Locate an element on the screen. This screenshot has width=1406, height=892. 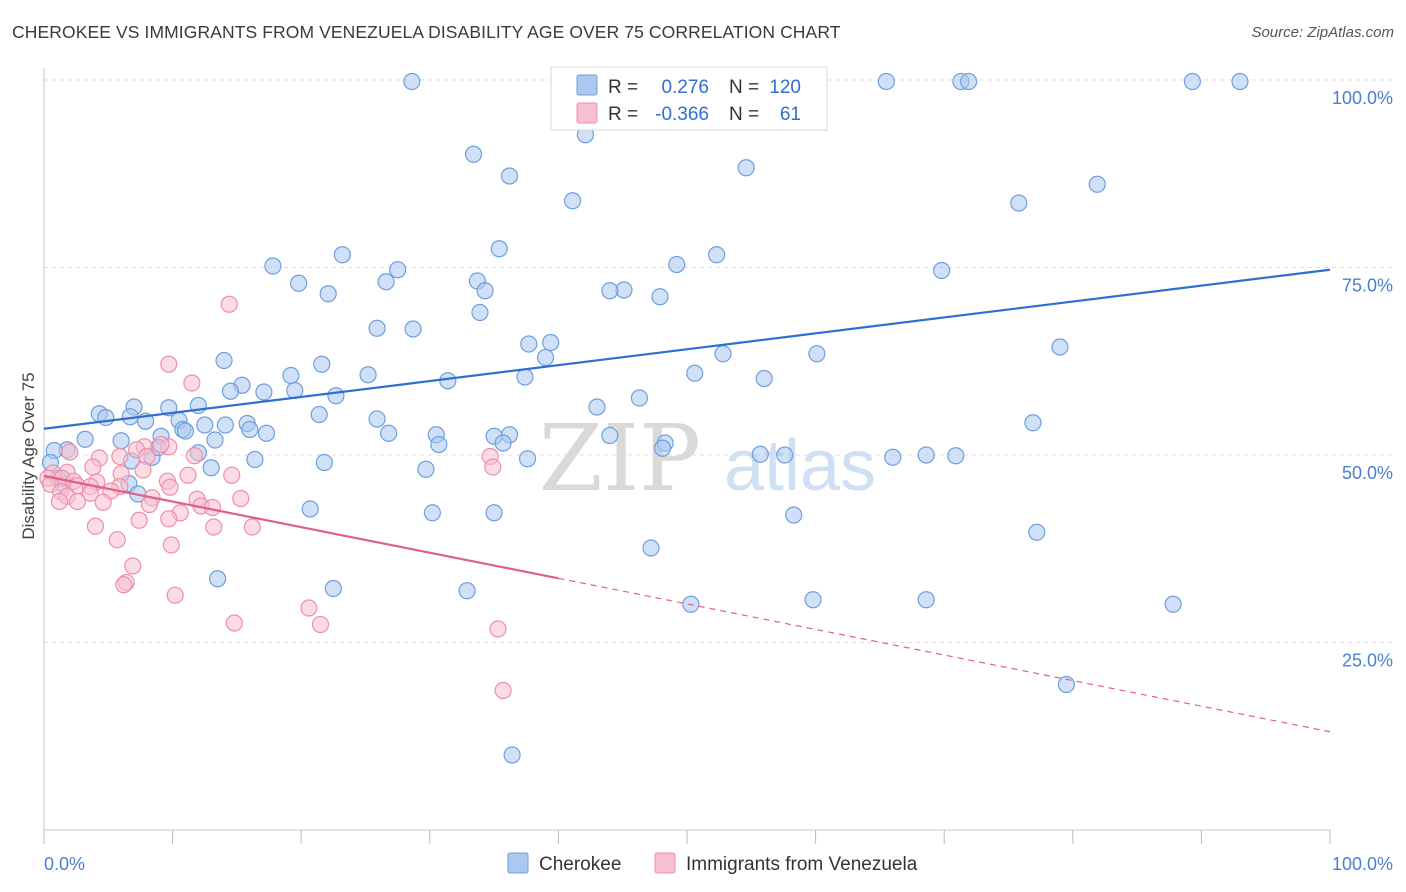
legend-swatch-venezuela is located at coordinates (587, 113).